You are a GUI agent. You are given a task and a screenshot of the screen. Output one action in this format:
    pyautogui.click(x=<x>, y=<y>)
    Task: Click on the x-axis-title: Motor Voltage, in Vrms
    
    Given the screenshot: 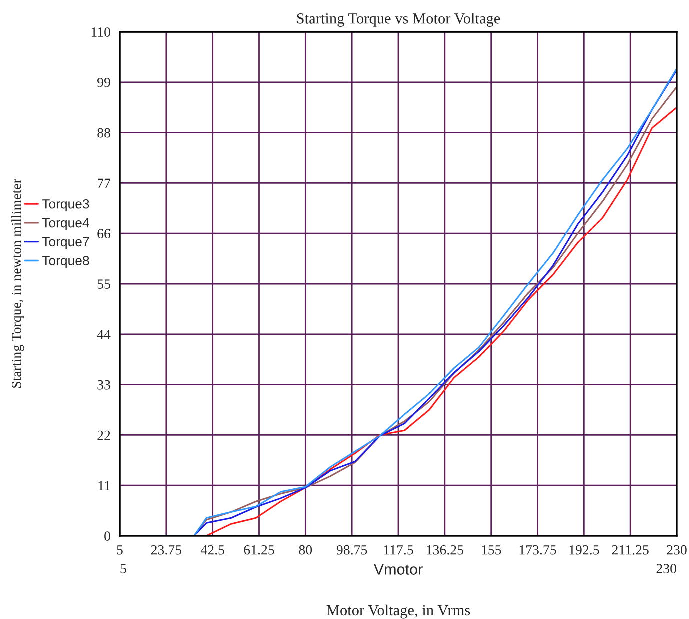 What is the action you would take?
    pyautogui.click(x=398, y=611)
    